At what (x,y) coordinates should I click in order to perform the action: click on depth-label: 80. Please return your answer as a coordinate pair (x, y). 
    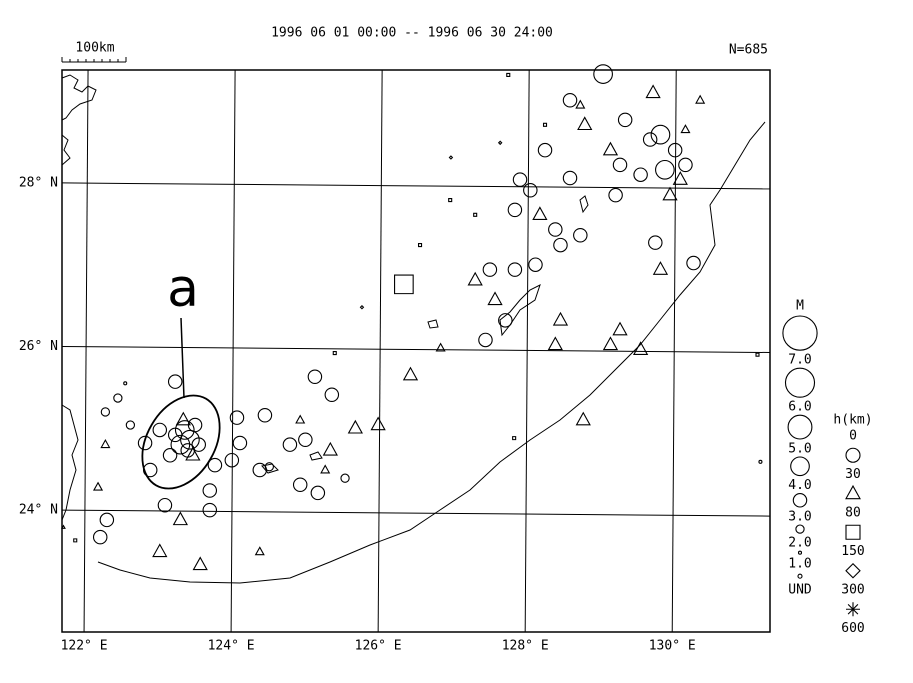
    Looking at the image, I should click on (853, 513).